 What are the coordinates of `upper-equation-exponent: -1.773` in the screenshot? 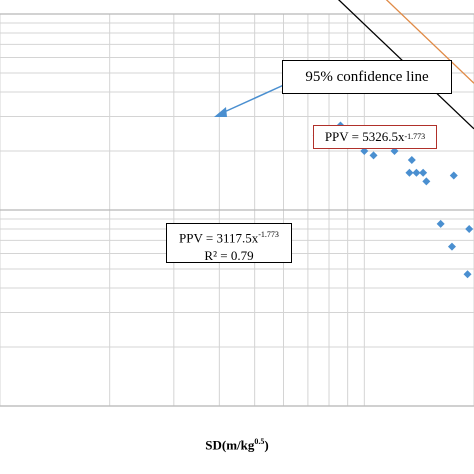 It's located at (415, 136).